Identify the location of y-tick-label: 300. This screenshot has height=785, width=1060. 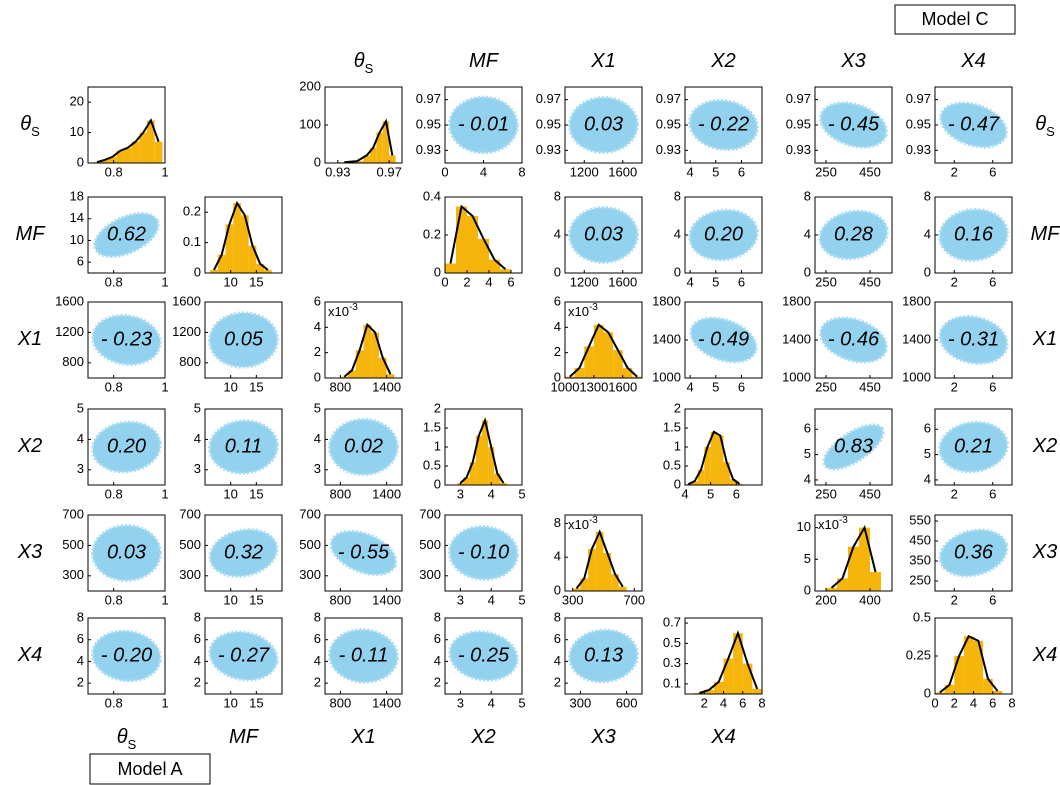
(430, 574).